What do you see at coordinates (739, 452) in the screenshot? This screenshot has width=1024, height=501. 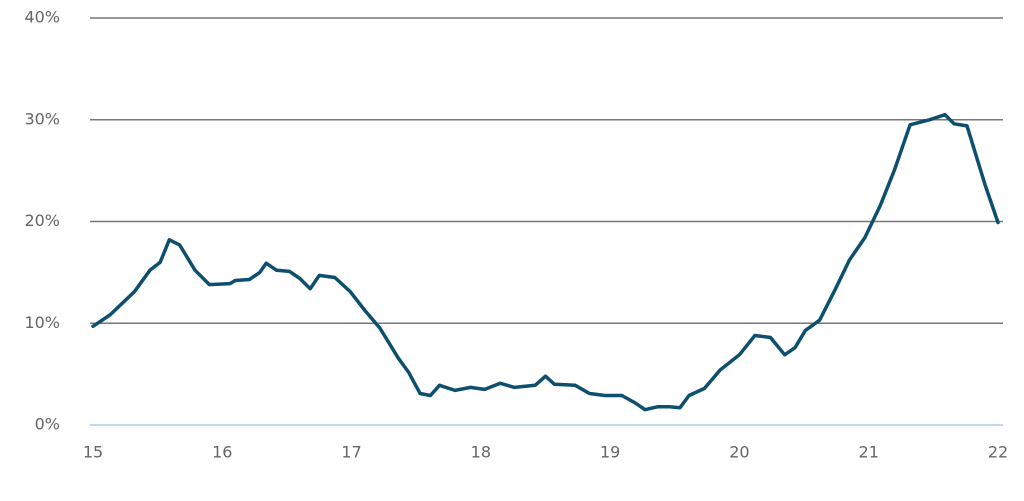 I see `x-tick-label: 20` at bounding box center [739, 452].